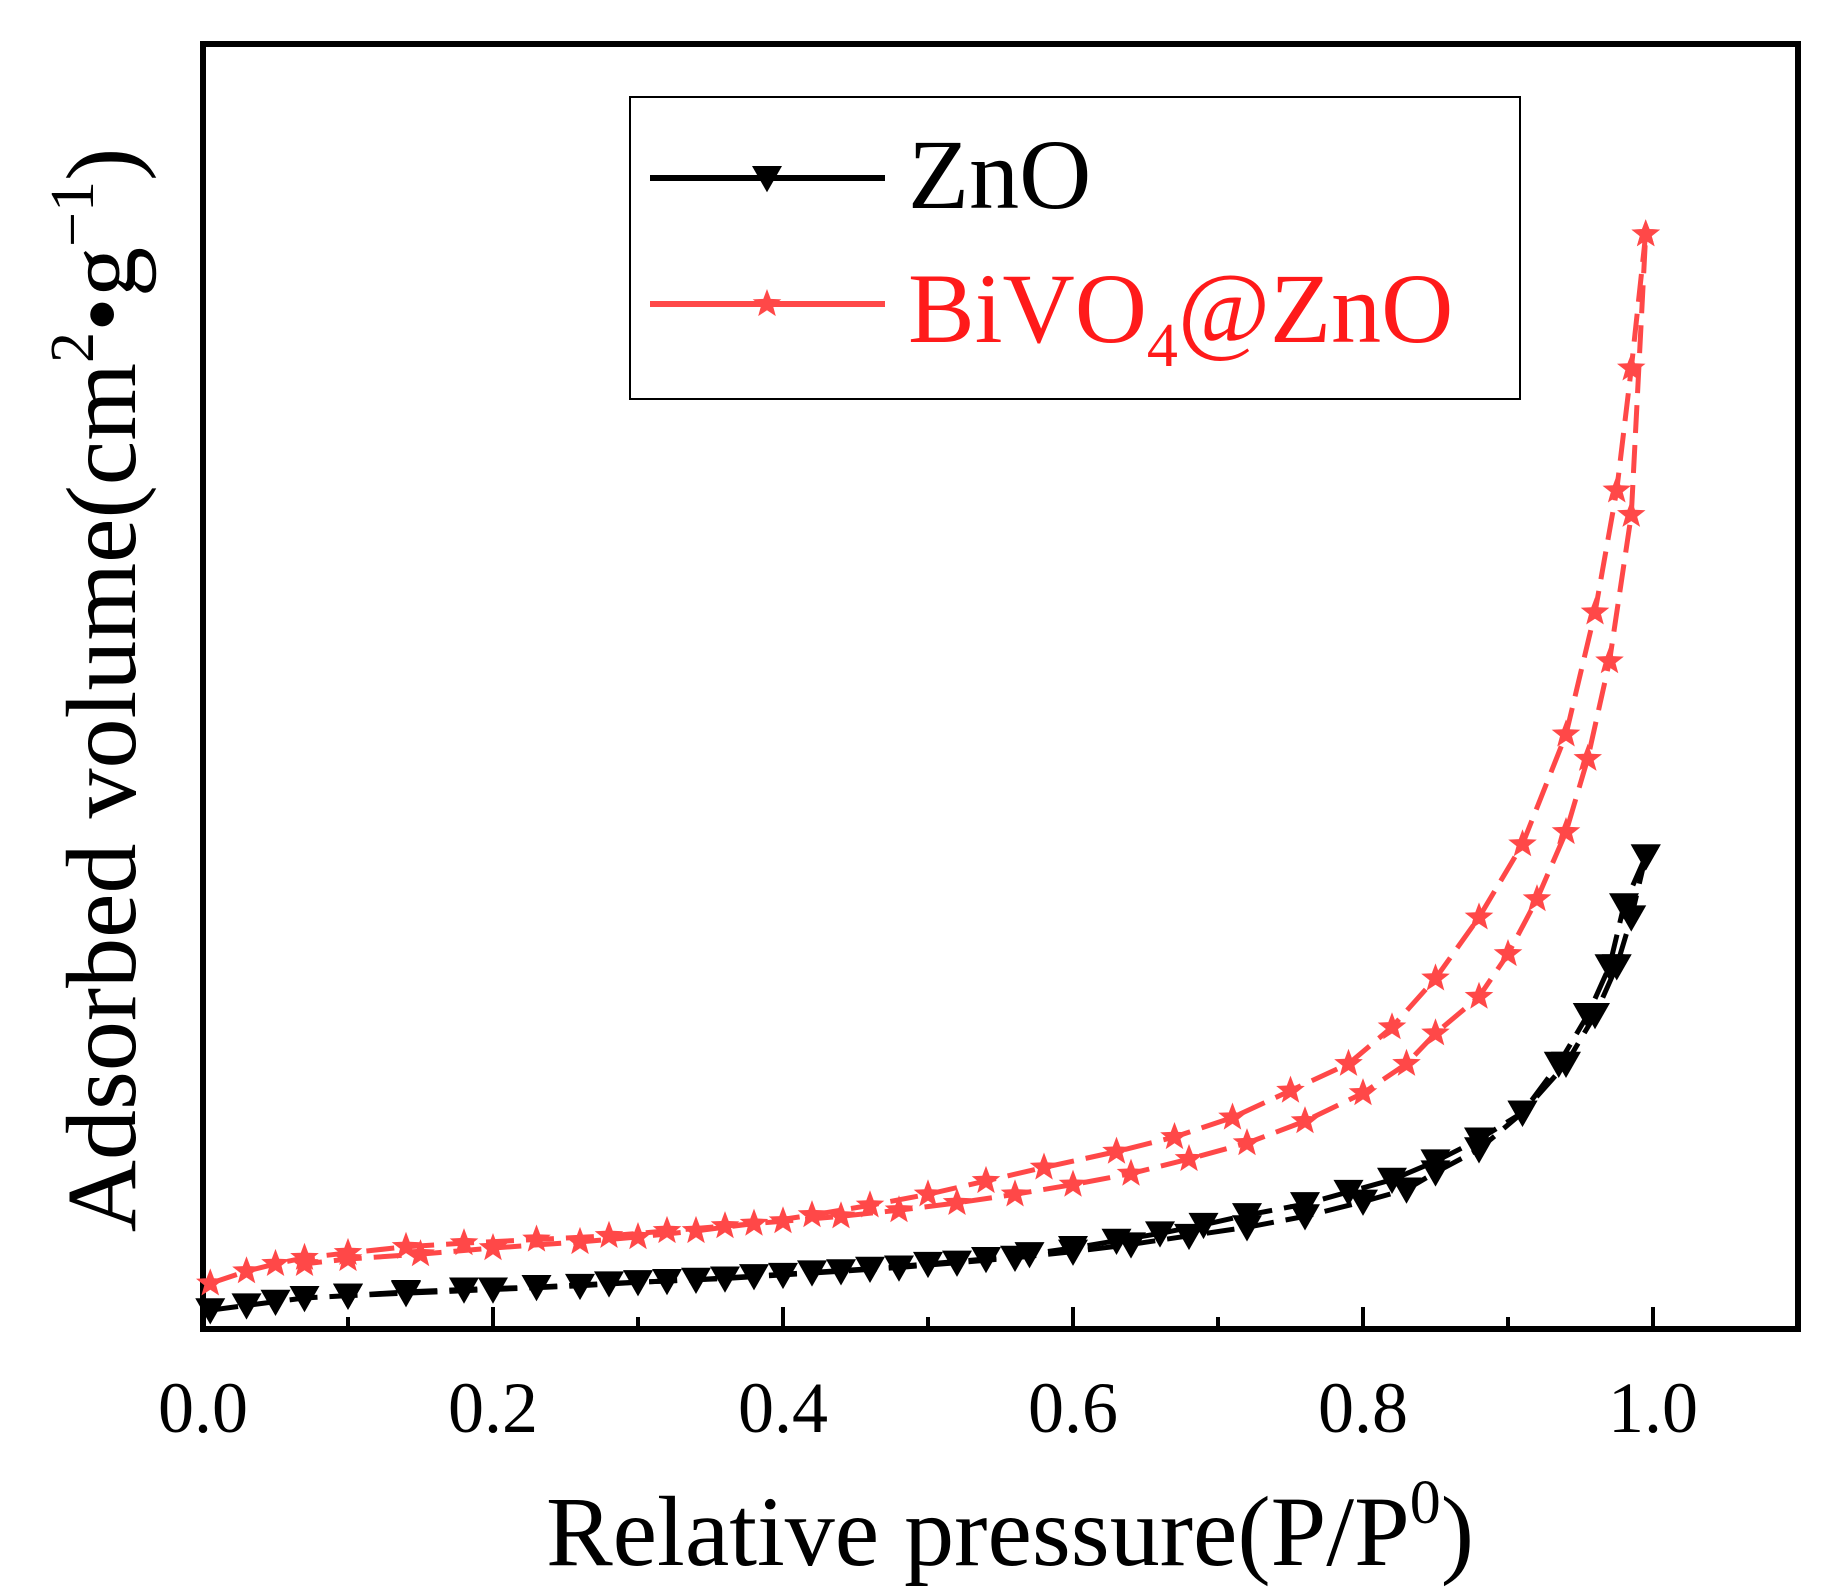 The image size is (1826, 1595). Describe the element at coordinates (1000, 1318) in the screenshot. I see `x-axis-ticks` at that location.